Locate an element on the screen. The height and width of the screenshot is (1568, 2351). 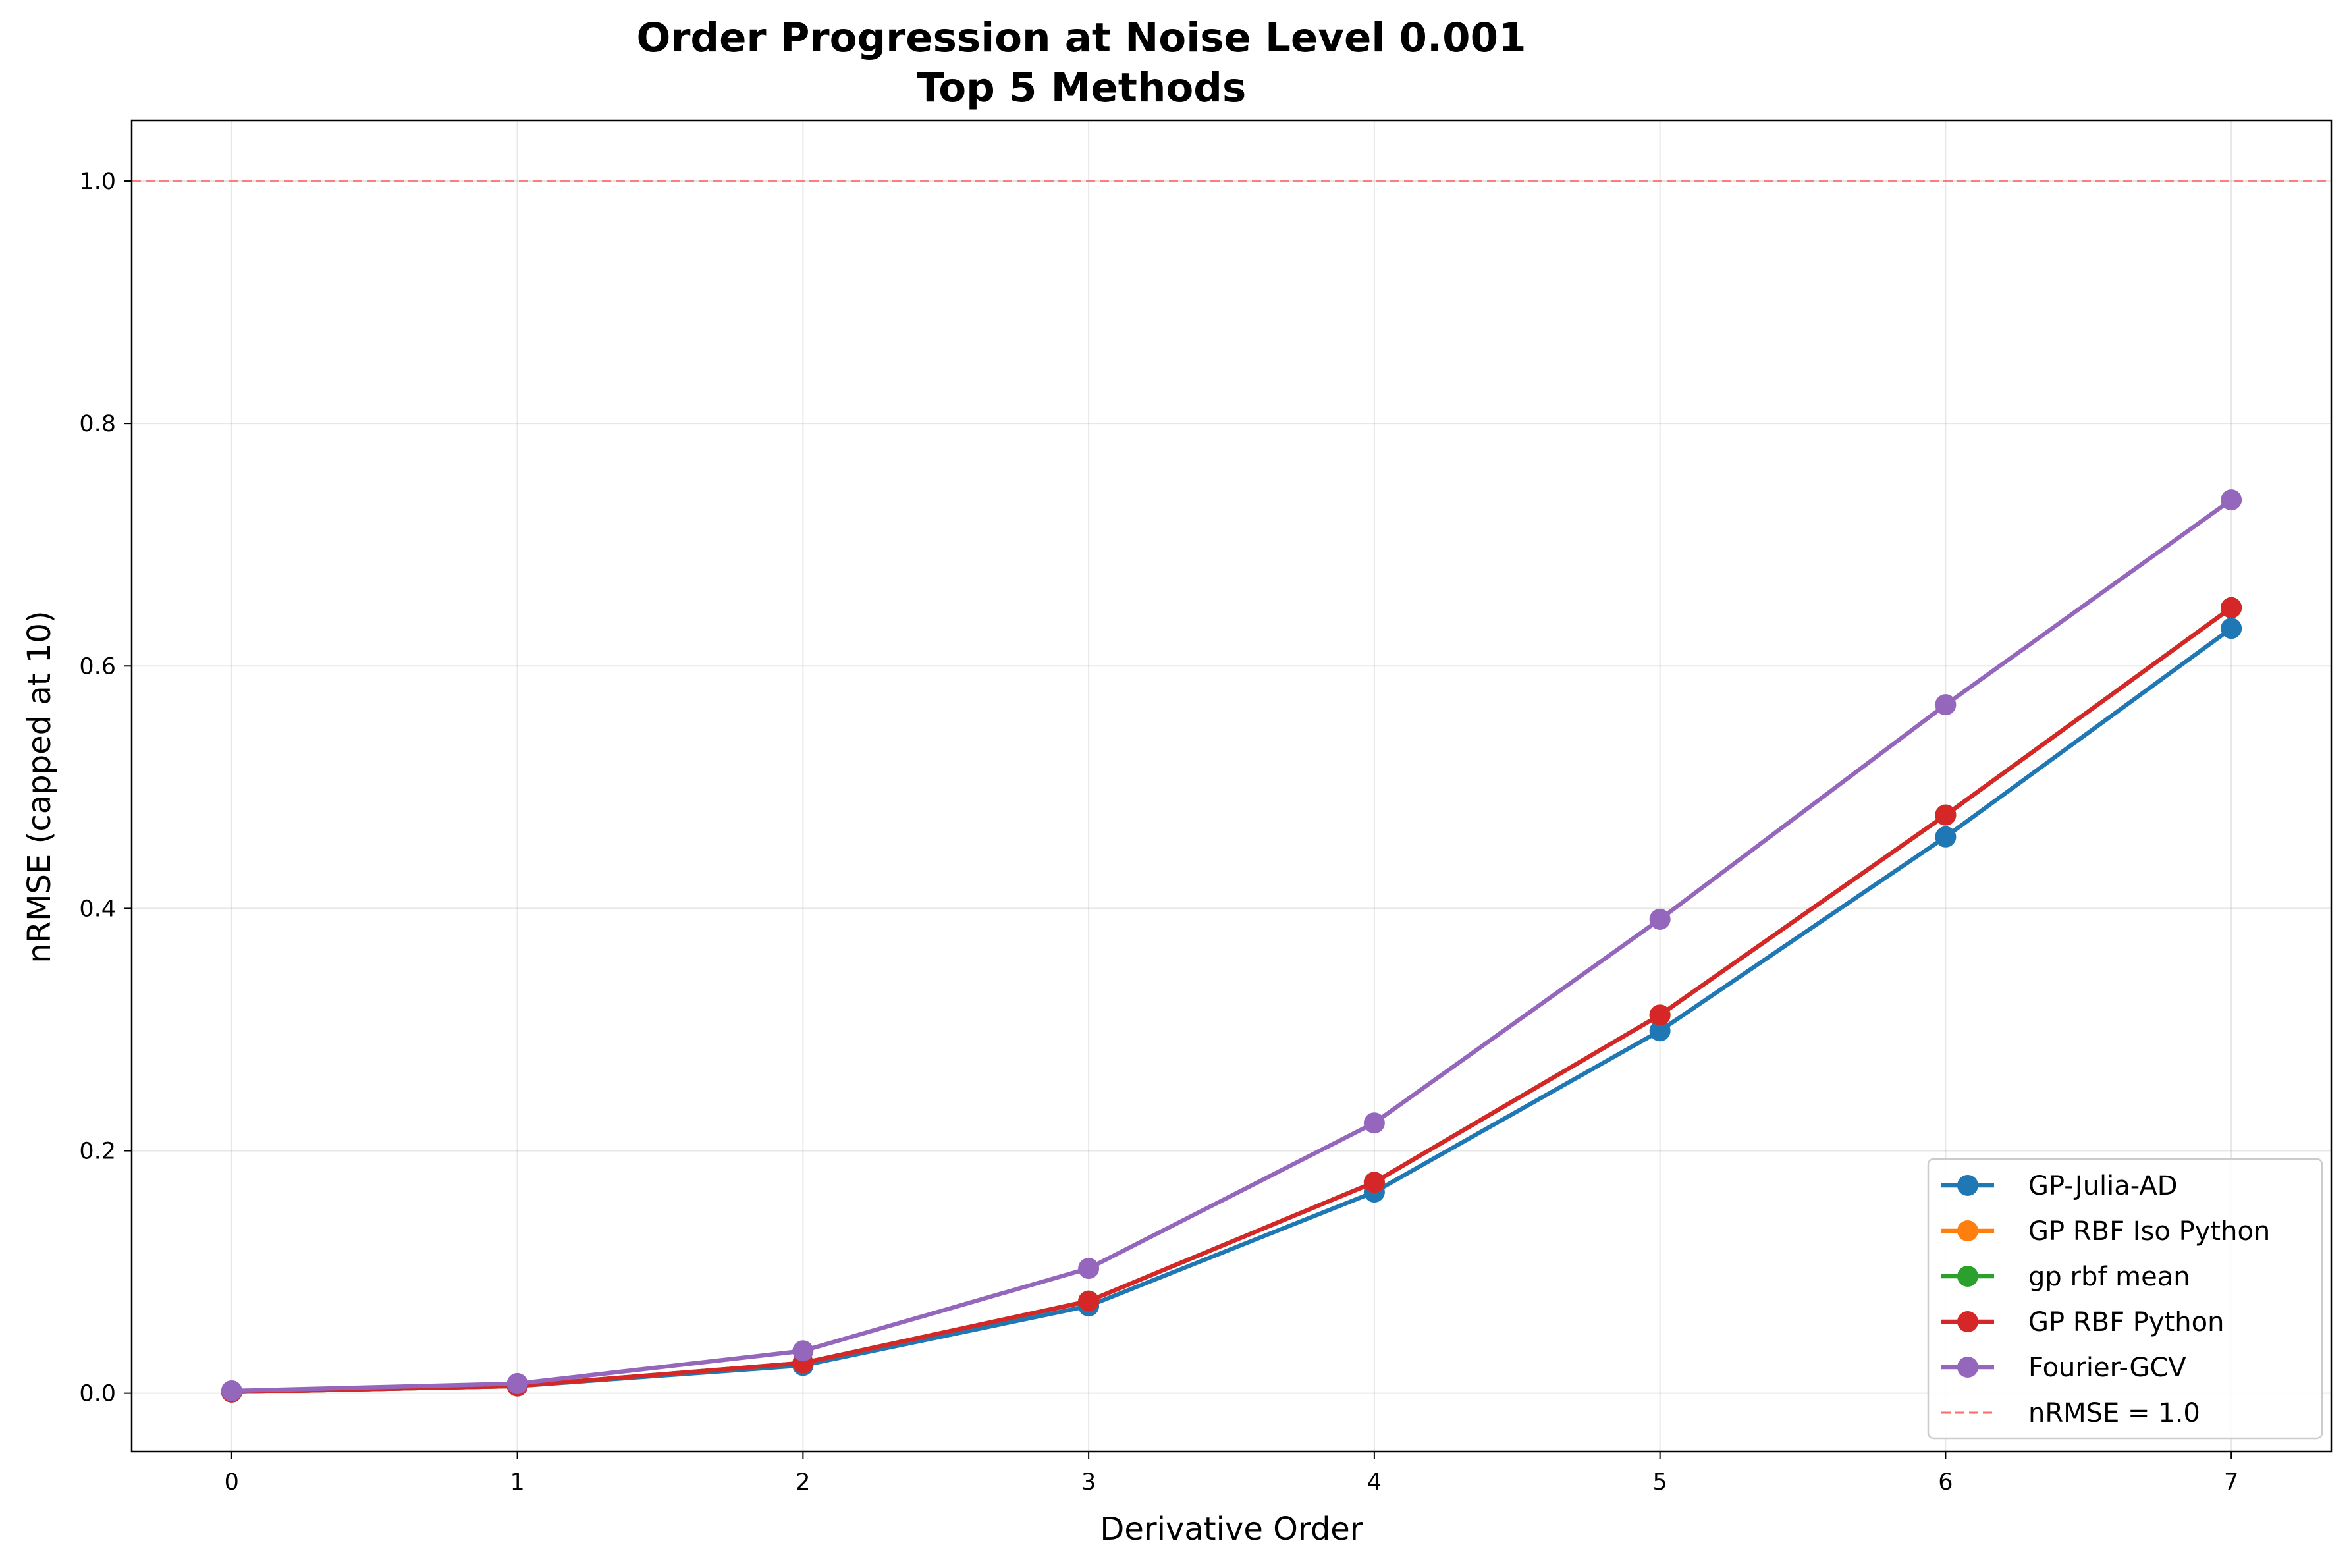
legend-label: GP-Julia-AD is located at coordinates (2103, 1186).